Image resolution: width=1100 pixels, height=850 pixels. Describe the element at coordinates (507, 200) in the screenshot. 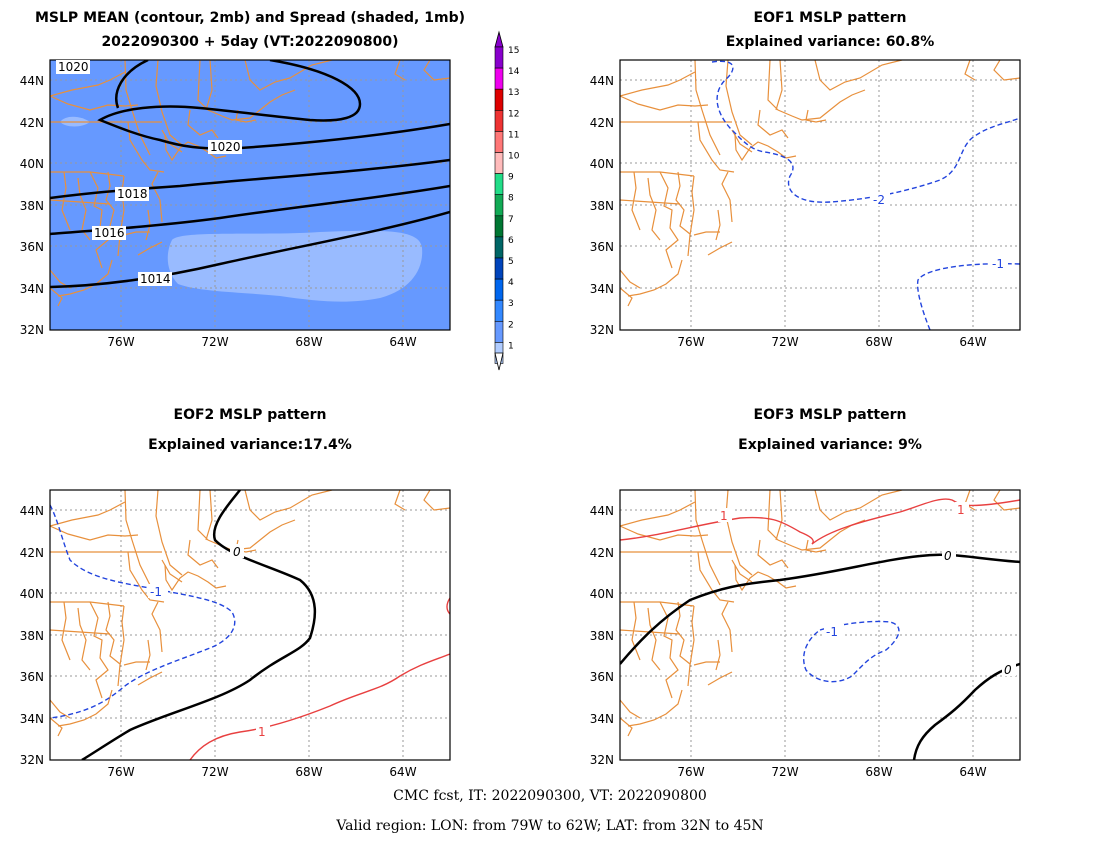

I see `colorbar: 15 14 13 12 11 10 9 8 7 6 5 4 3 2 1` at that location.